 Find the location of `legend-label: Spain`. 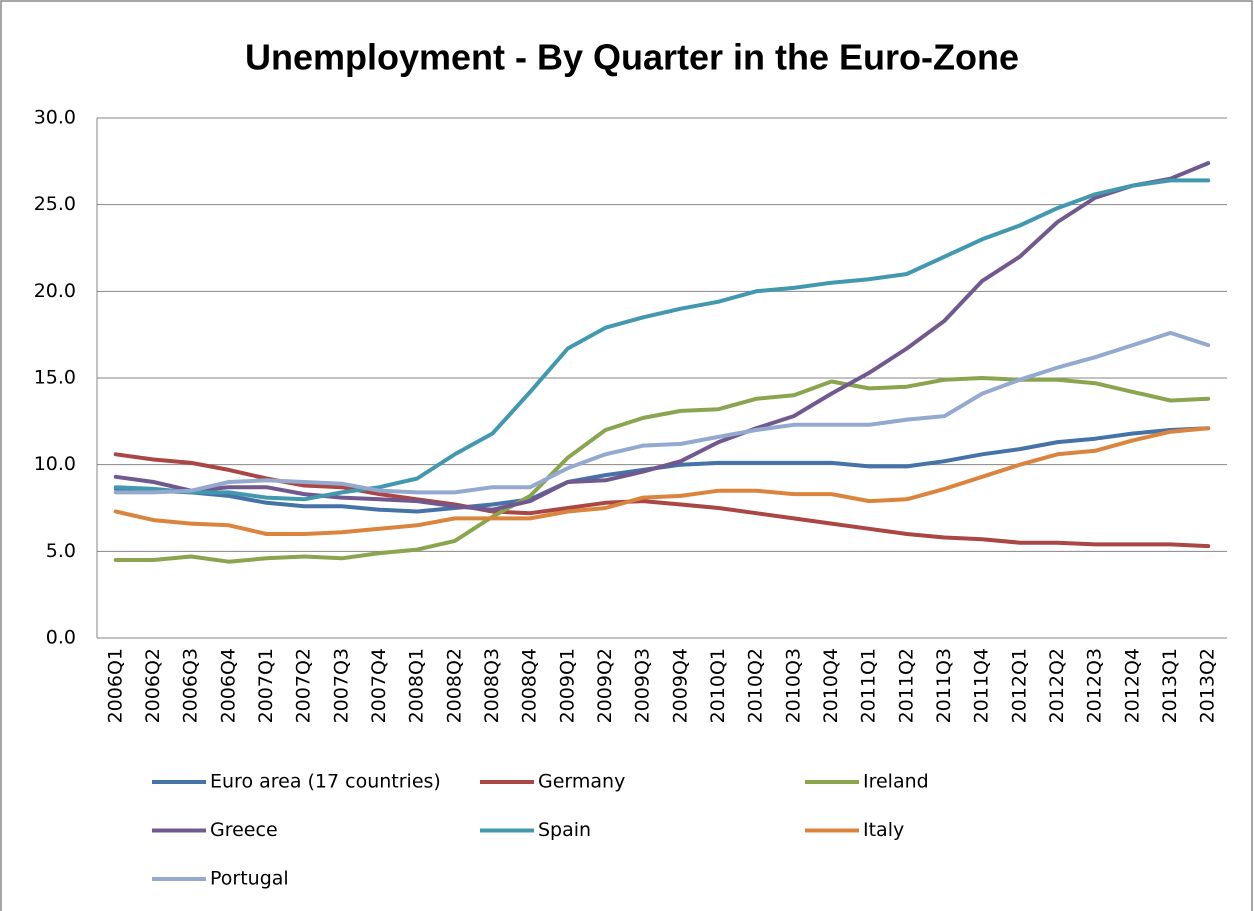

legend-label: Spain is located at coordinates (564, 830).